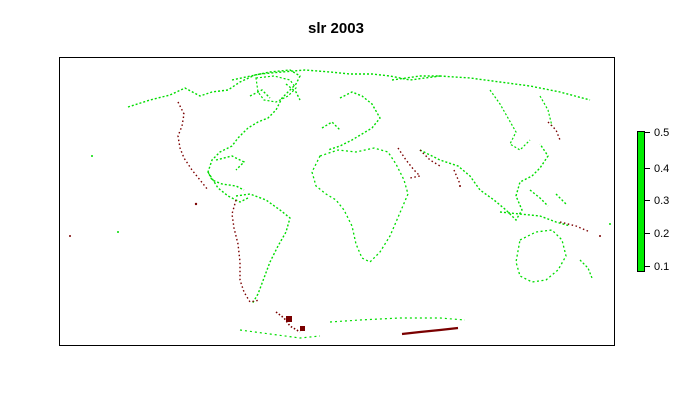  Describe the element at coordinates (491, 88) in the screenshot. I see `asia-north-coast` at that location.